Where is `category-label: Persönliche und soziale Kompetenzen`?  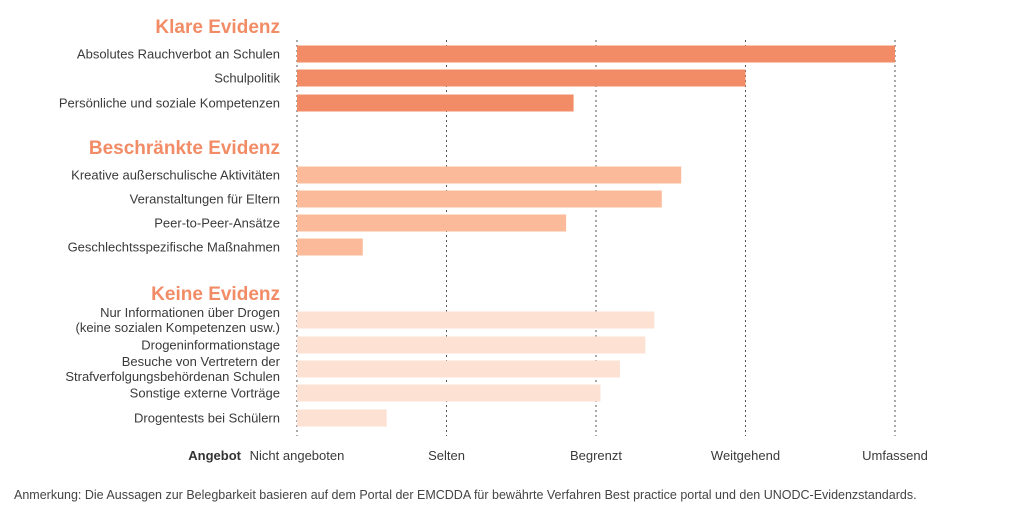 category-label: Persönliche und soziale Kompetenzen is located at coordinates (169, 103).